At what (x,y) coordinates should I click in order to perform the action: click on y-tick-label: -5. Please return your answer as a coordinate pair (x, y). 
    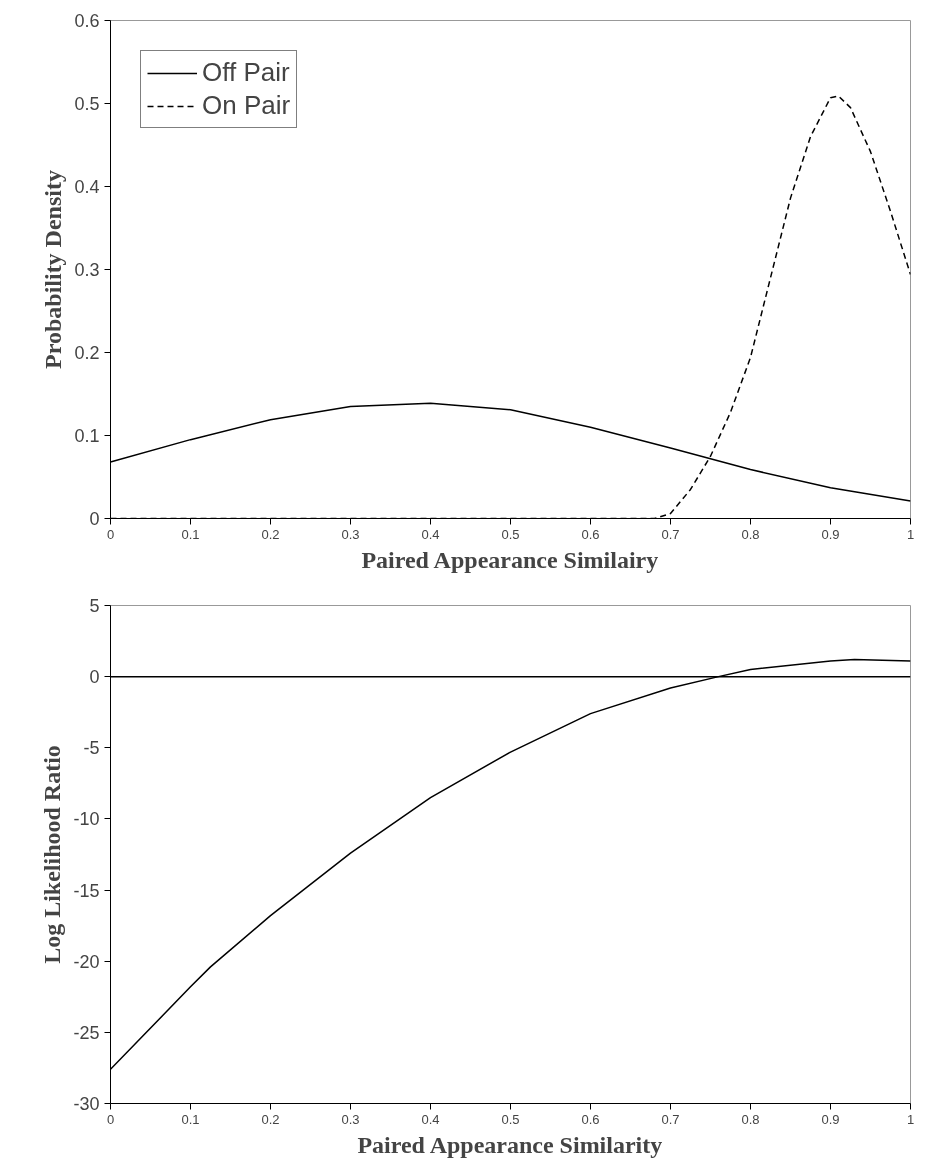
    Looking at the image, I should click on (91, 748).